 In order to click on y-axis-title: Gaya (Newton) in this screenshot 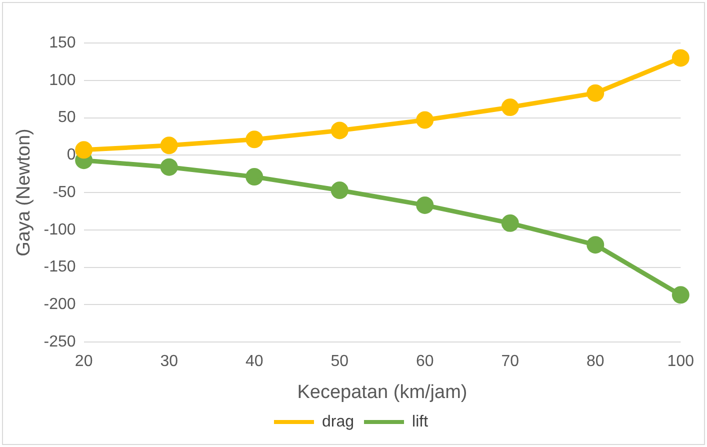, I will do `click(24, 192)`.